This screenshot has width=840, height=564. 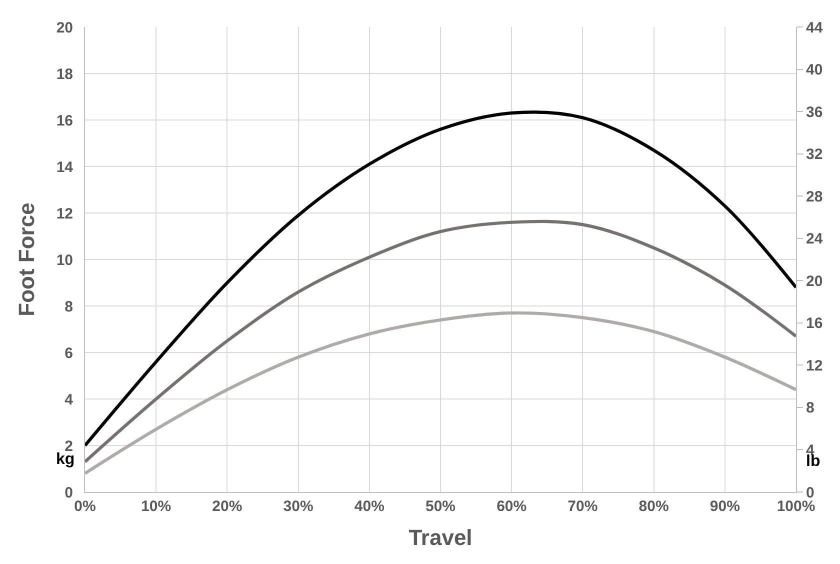 I want to click on y-tick-label: 14, so click(x=65, y=167).